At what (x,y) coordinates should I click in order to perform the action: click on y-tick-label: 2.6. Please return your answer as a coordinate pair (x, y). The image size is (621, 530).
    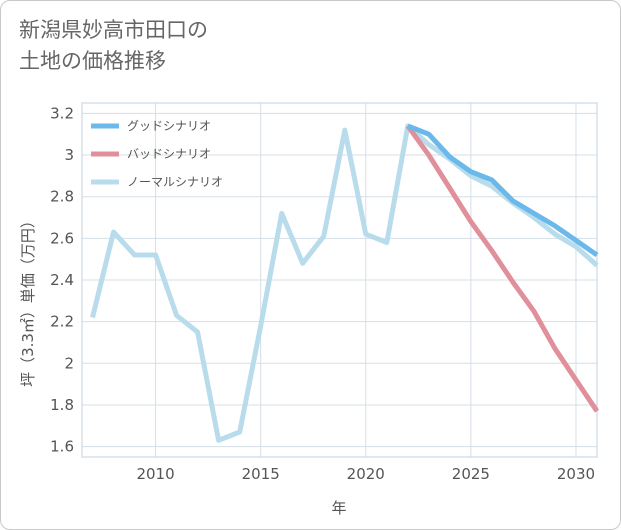
    Looking at the image, I should click on (62, 238).